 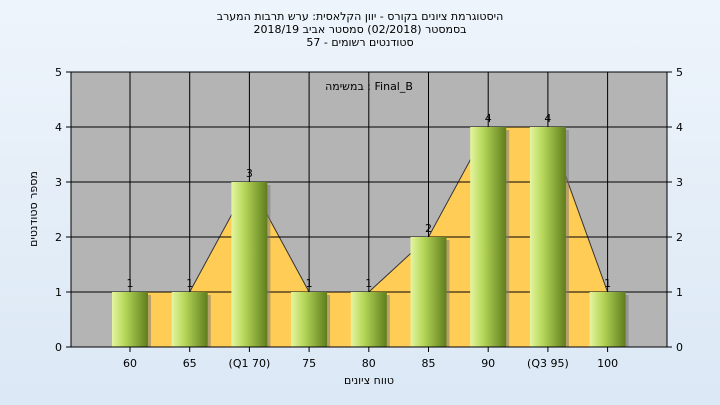 What do you see at coordinates (488, 363) in the screenshot?
I see `x-tick-label: 90` at bounding box center [488, 363].